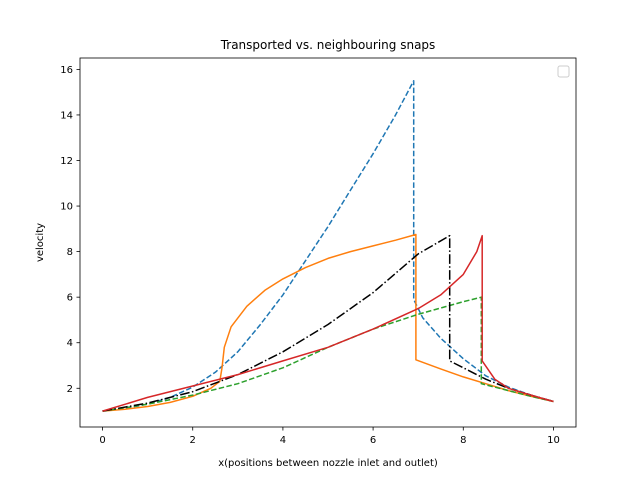 Image resolution: width=640 pixels, height=480 pixels. What do you see at coordinates (102, 440) in the screenshot?
I see `x-tick-label: 0` at bounding box center [102, 440].